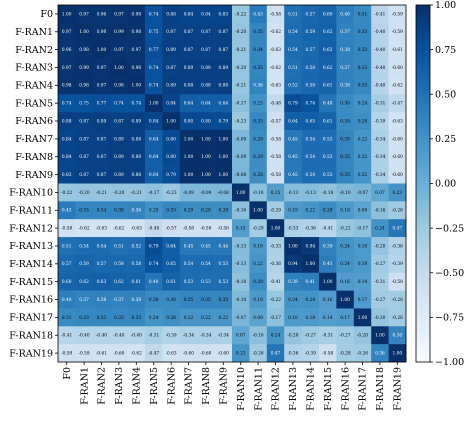 The image size is (474, 424). Describe the element at coordinates (345, 121) in the screenshot. I see `cell-value-label: 0.30` at that location.